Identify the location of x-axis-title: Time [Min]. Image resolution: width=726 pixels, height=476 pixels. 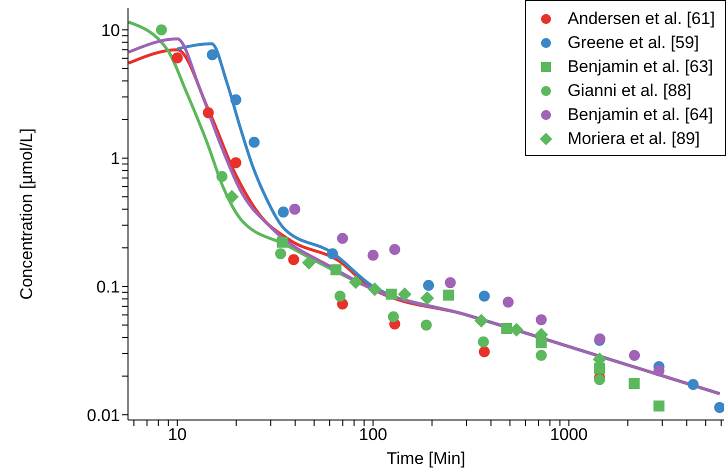
(426, 458).